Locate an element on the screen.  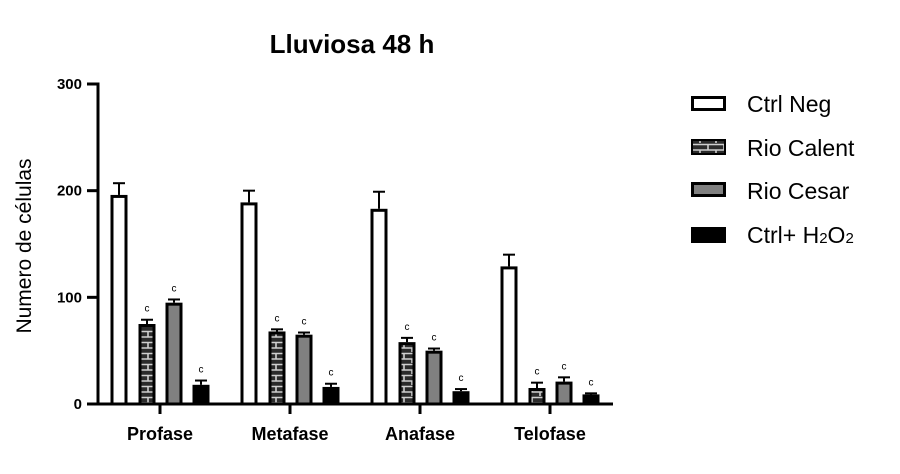
x-category-label: Metafase is located at coordinates (289, 434).